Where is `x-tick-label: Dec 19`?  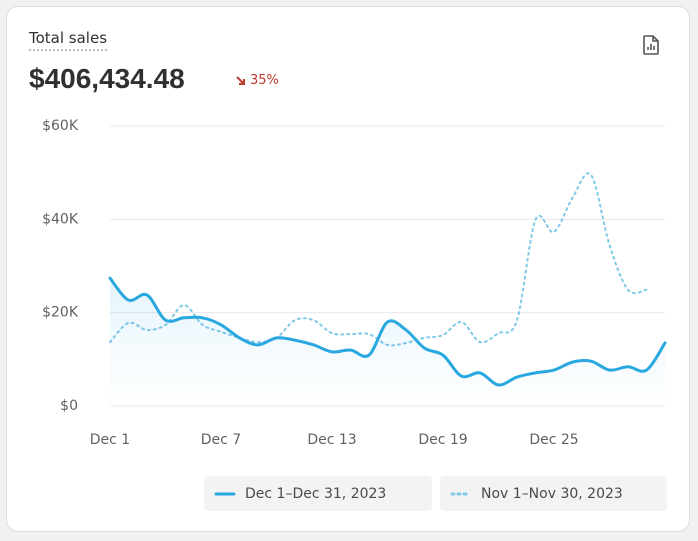 x-tick-label: Dec 19 is located at coordinates (442, 440).